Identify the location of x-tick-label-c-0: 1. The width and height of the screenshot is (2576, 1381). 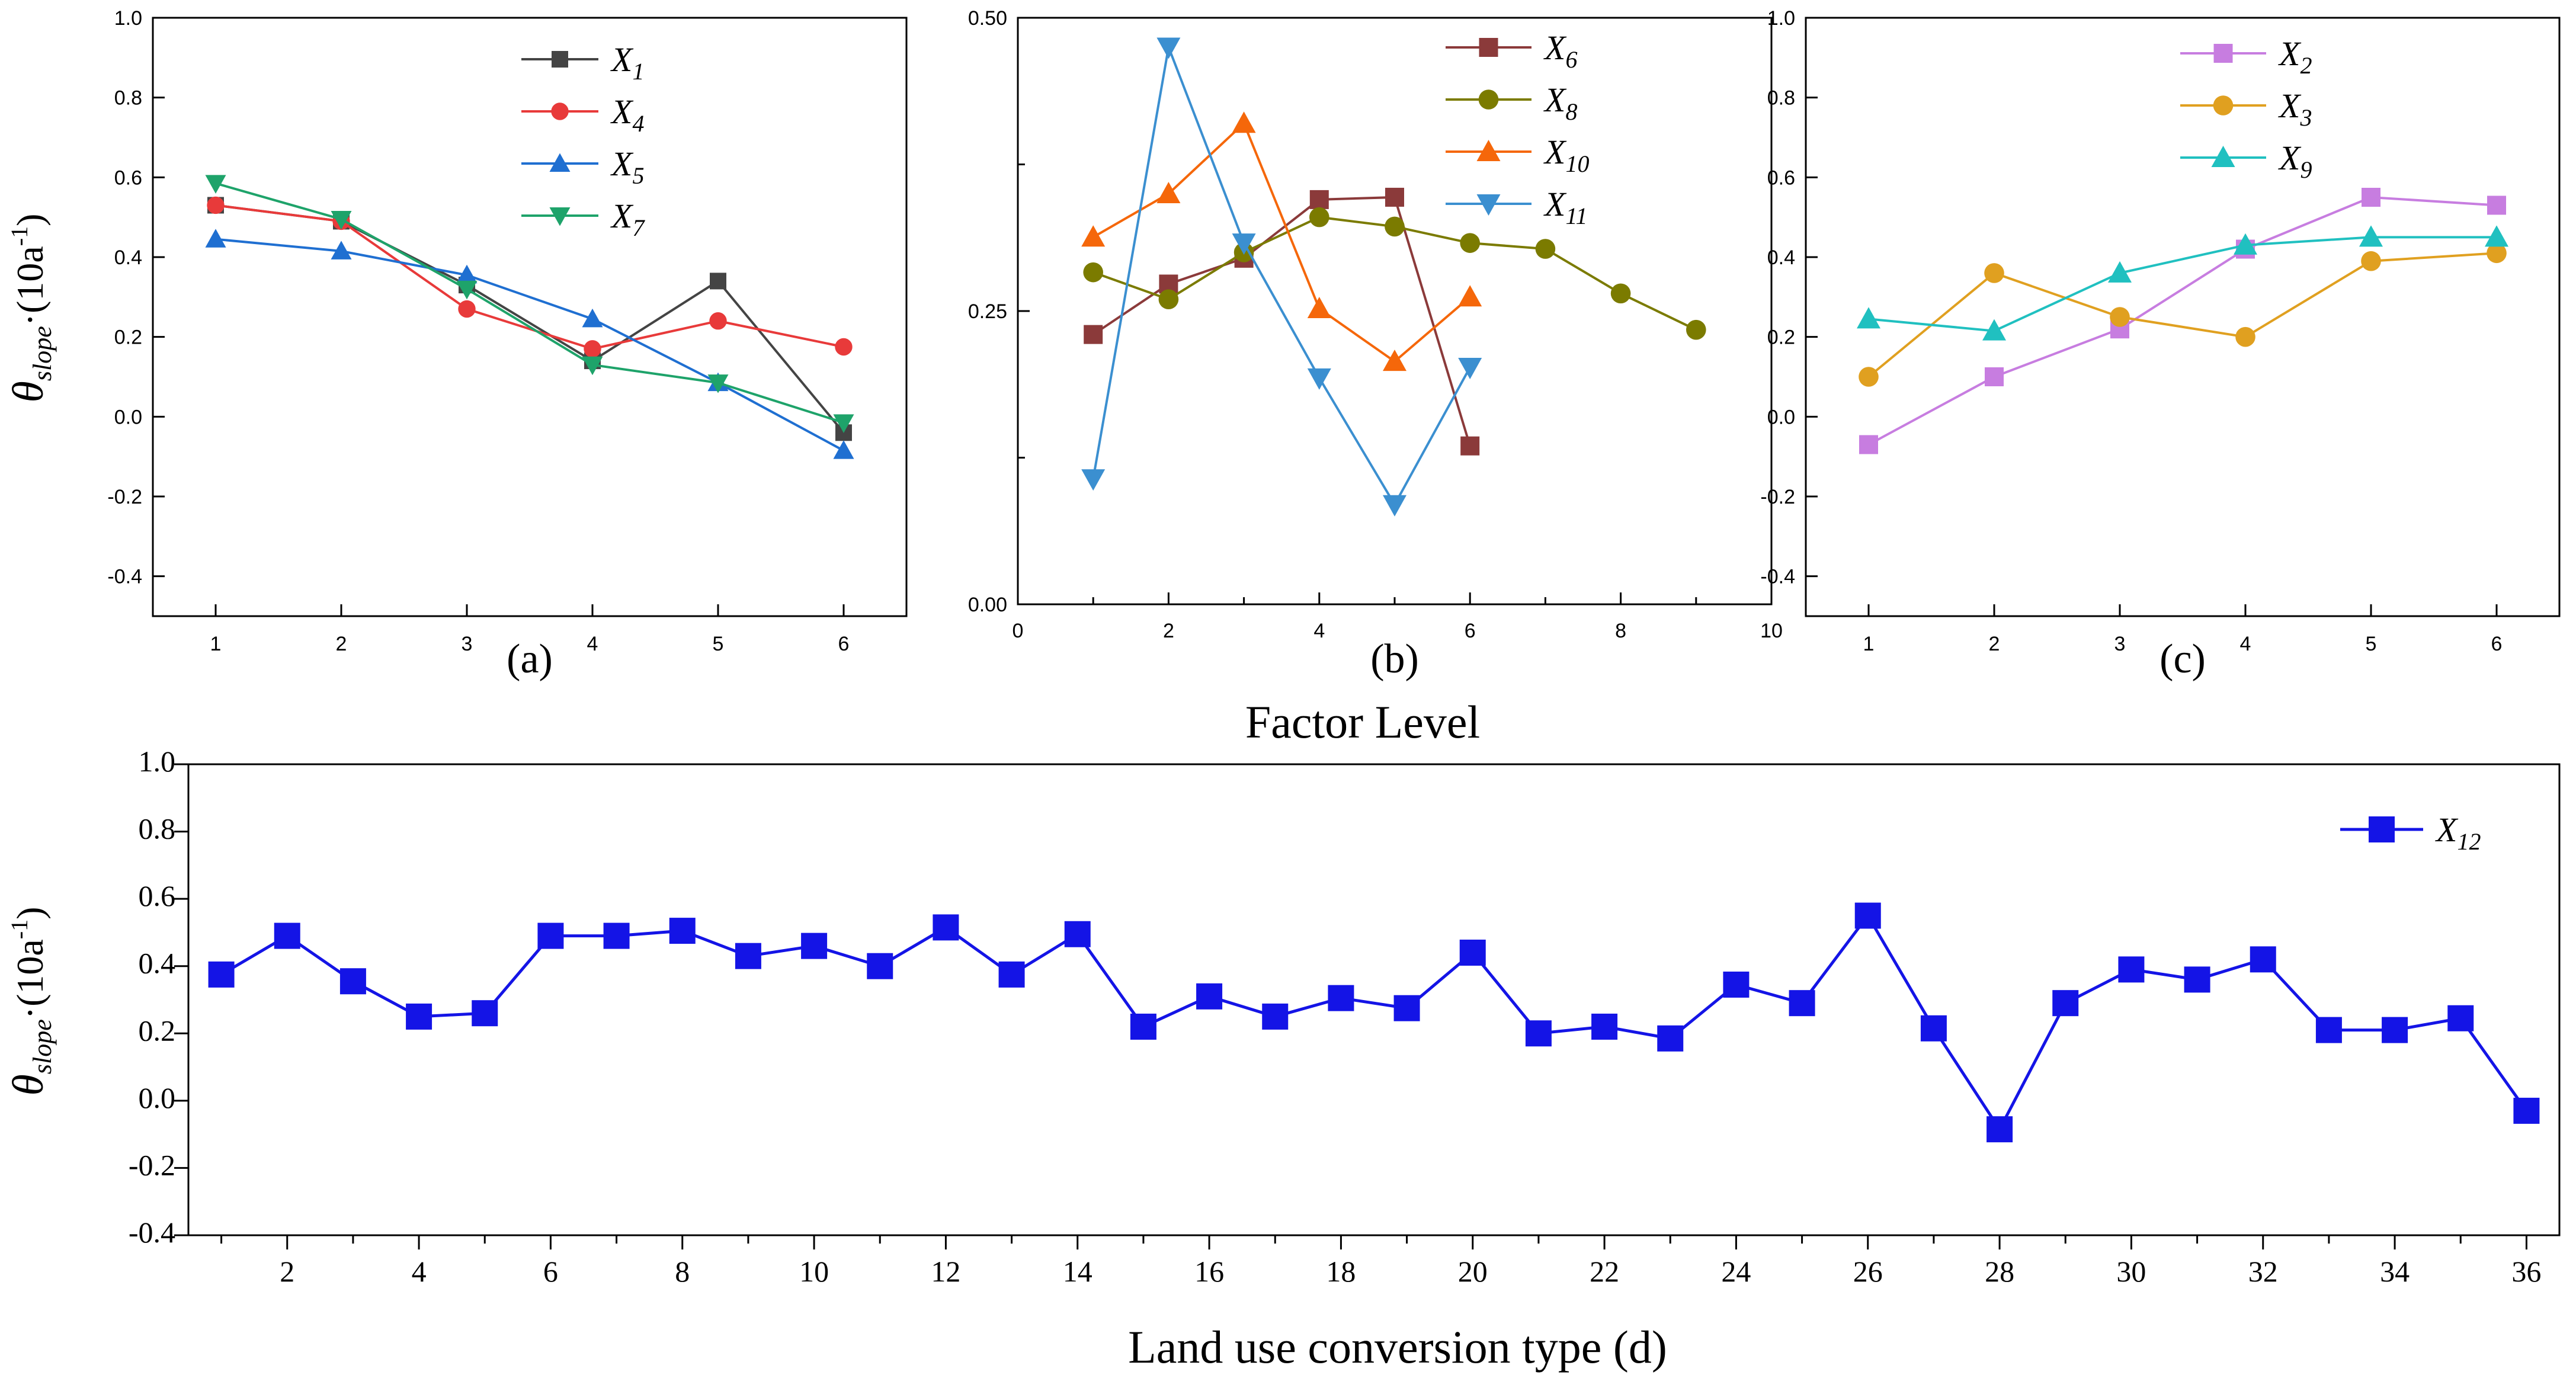
(1869, 644).